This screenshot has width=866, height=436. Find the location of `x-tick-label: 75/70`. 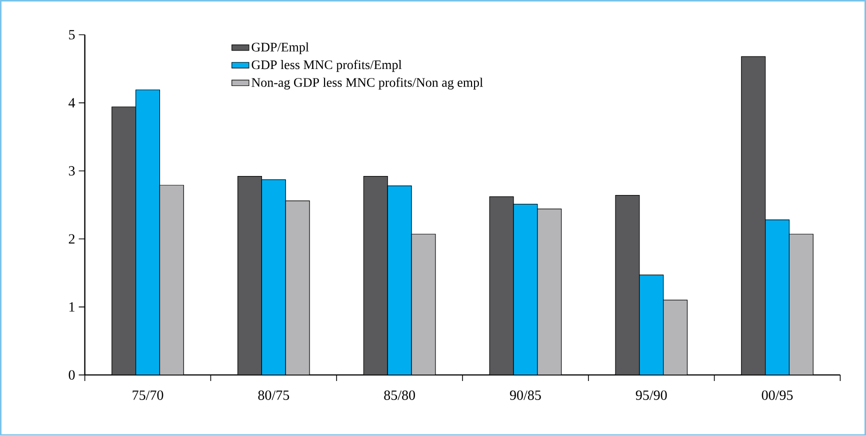

x-tick-label: 75/70 is located at coordinates (148, 395).